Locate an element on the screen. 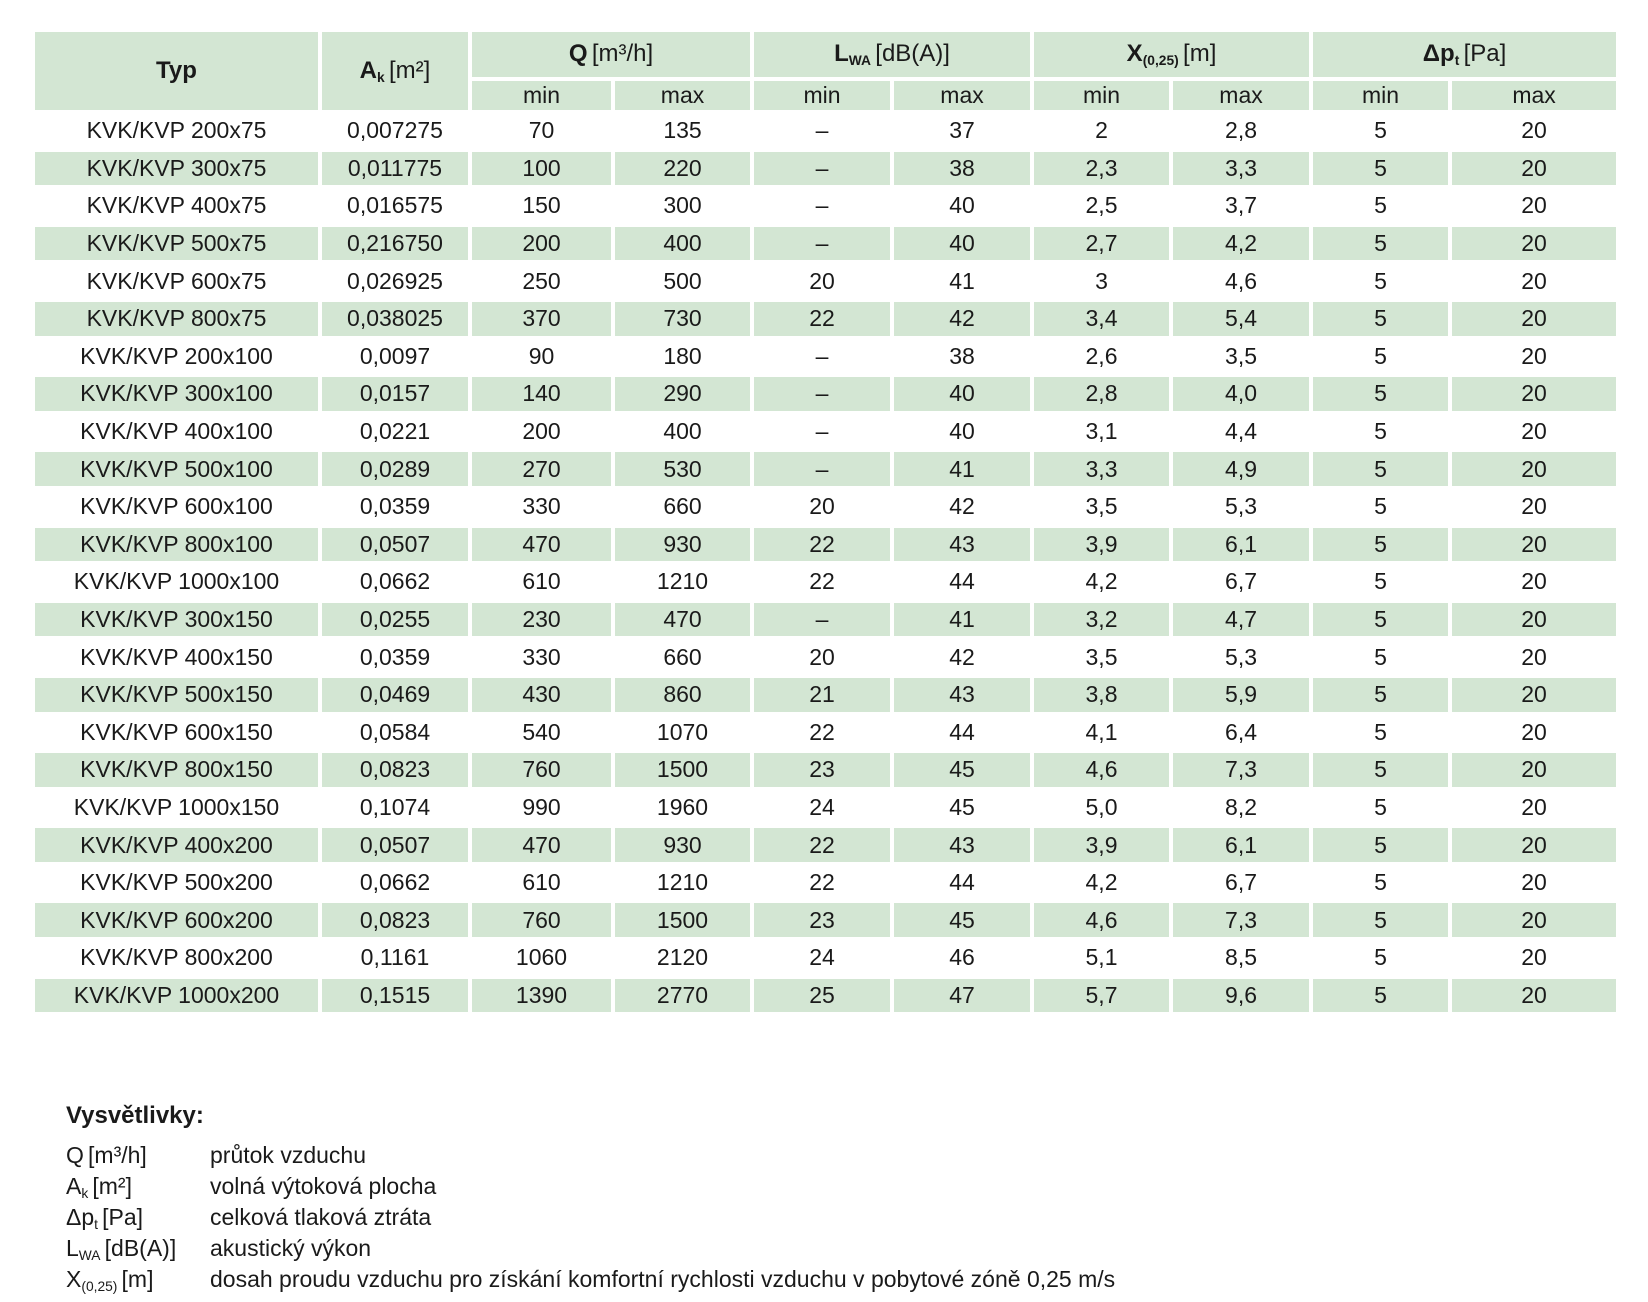  value-cell: 3,3 is located at coordinates (1241, 168).